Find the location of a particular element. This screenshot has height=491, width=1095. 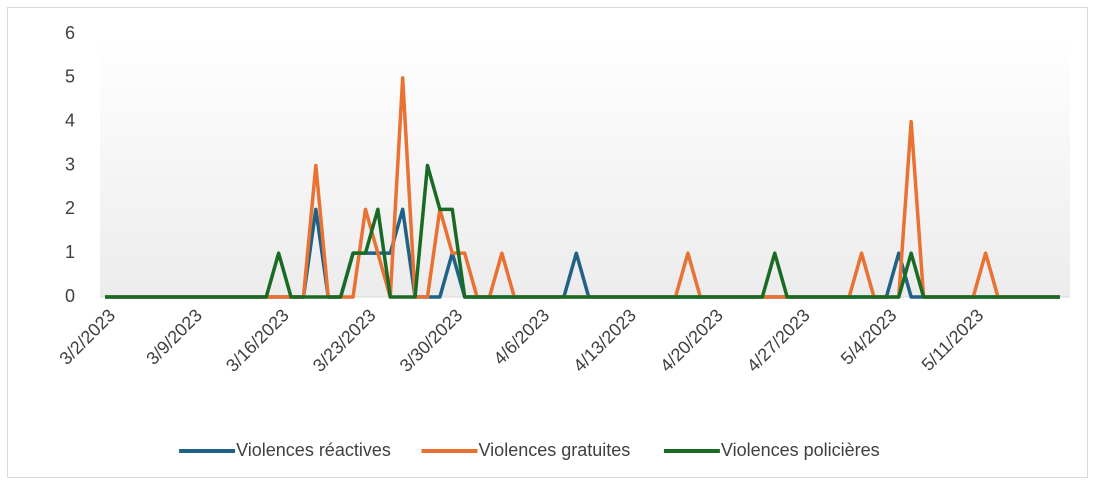

y-tick-label: 6 is located at coordinates (70, 33).